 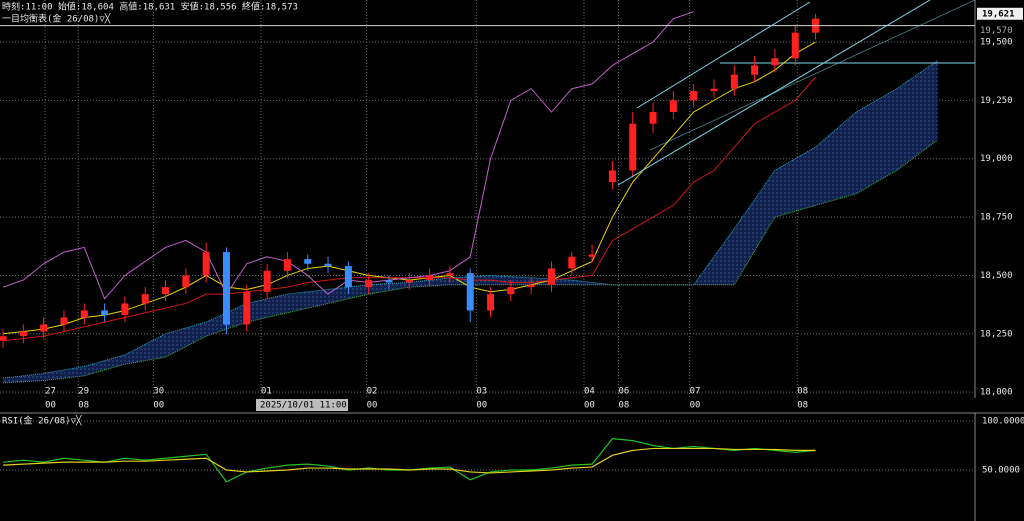 What do you see at coordinates (266, 392) in the screenshot?
I see `x-day-label: 01` at bounding box center [266, 392].